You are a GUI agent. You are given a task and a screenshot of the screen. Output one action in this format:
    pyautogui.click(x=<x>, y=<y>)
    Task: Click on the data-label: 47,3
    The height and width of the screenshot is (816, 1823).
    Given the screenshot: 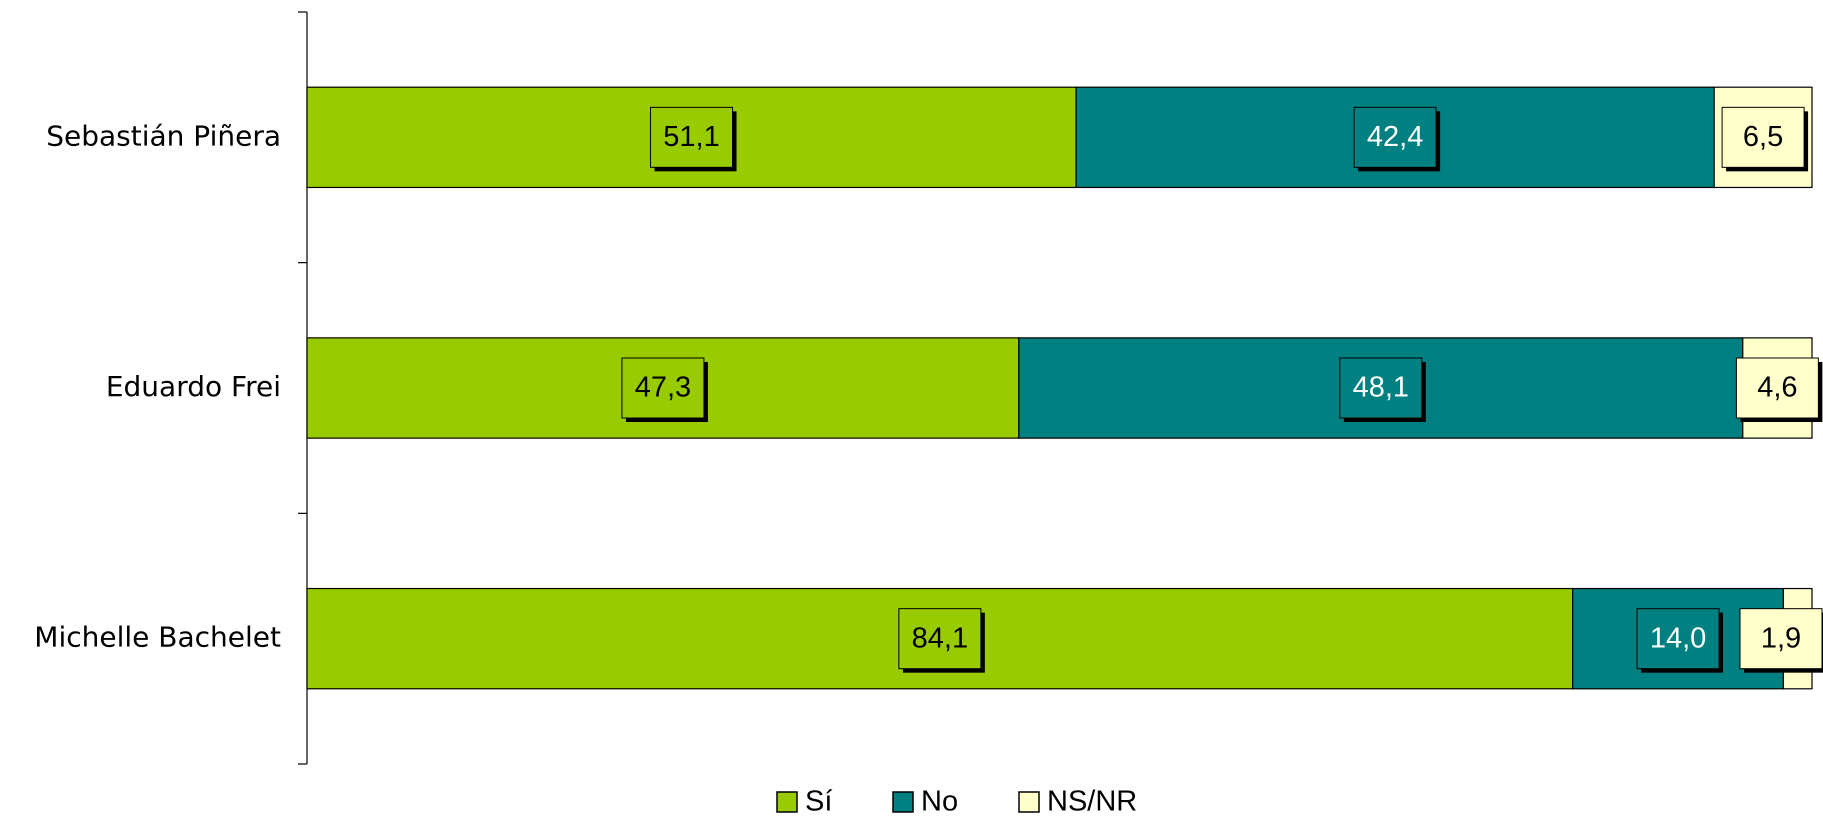 What is the action you would take?
    pyautogui.click(x=663, y=388)
    